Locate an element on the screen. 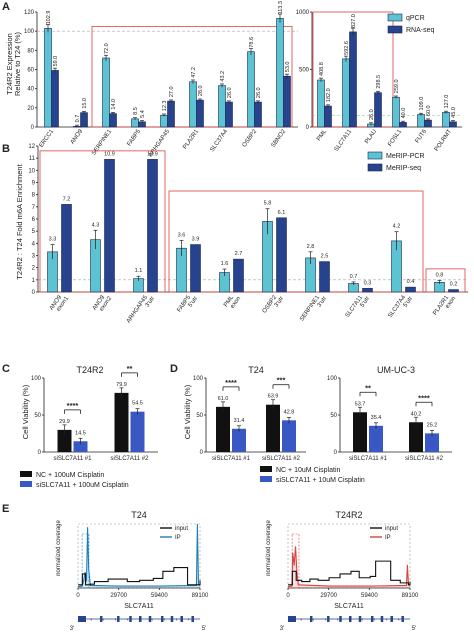  panel-e-xlabel: SLC7A11 is located at coordinates (349, 606).